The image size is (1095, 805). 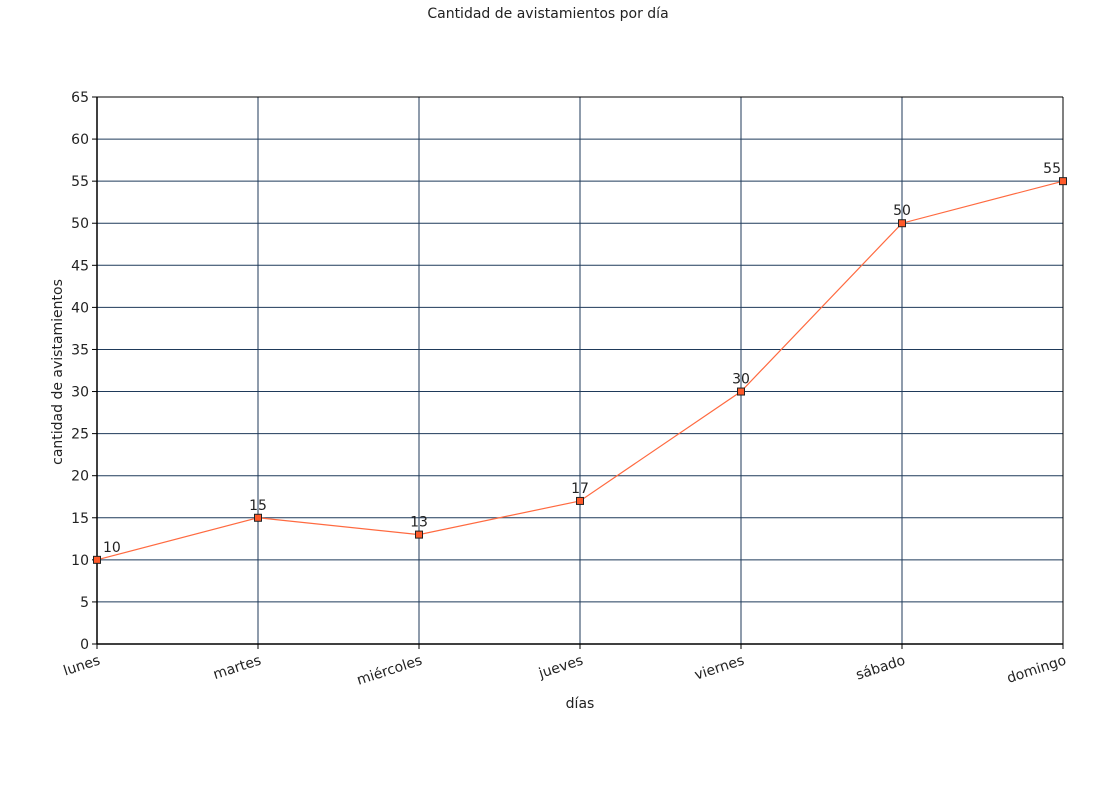 I want to click on x-tick-label: martes, so click(x=237, y=668).